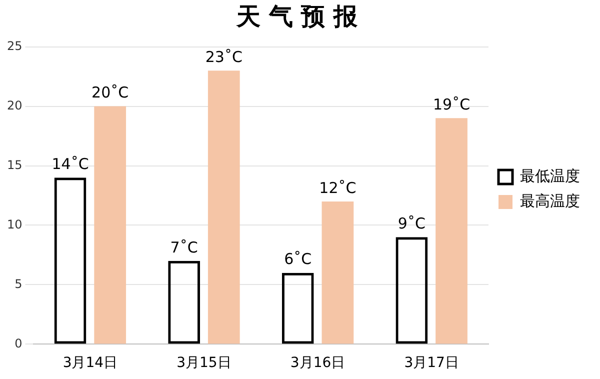 This screenshot has height=379, width=600. I want to click on x-tick-label: 3月17日, so click(431, 363).